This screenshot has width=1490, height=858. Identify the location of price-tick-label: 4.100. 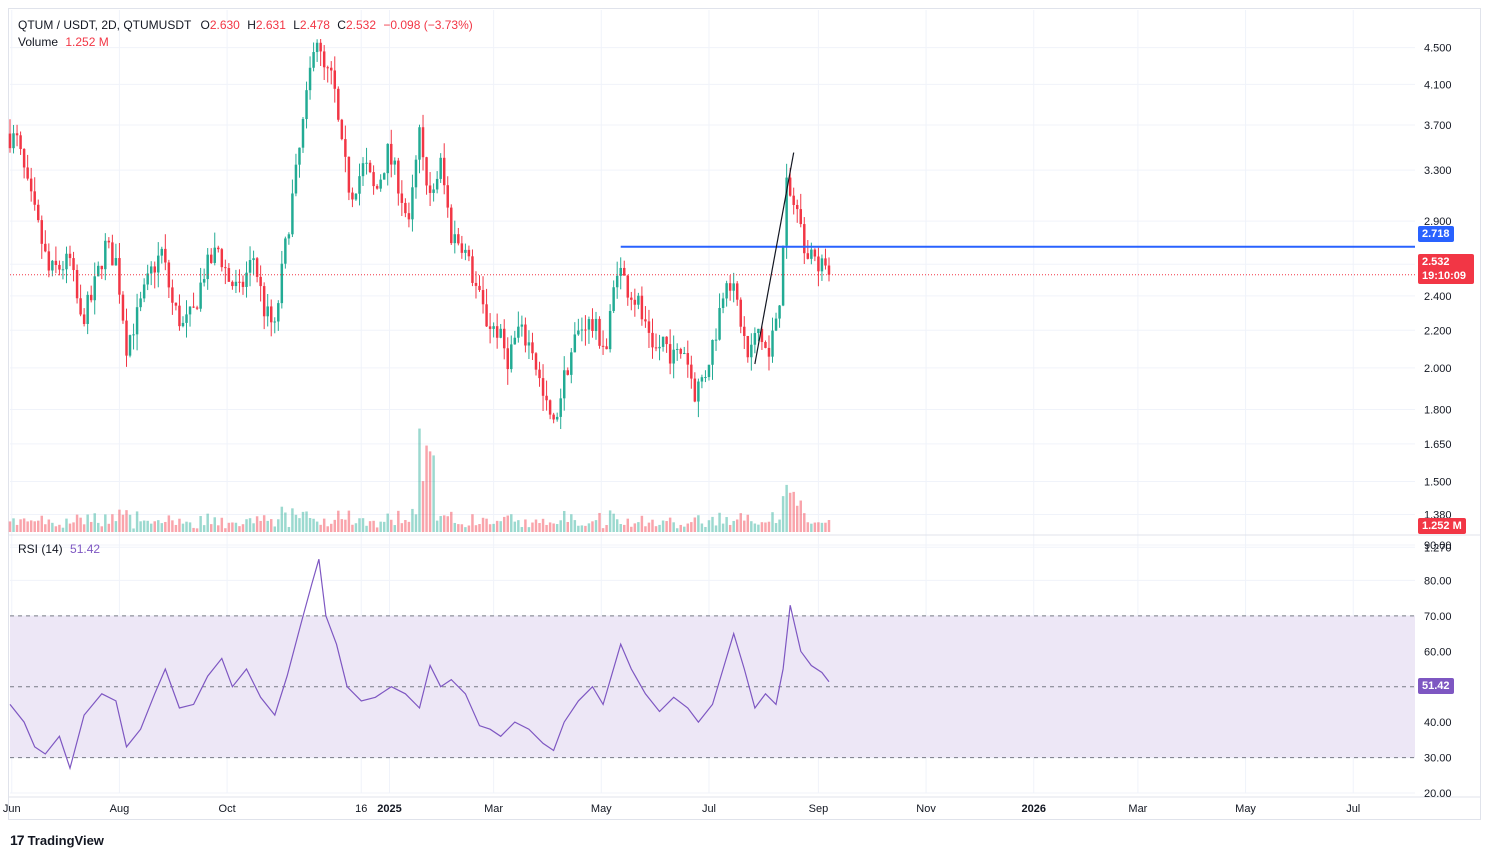
(1438, 85).